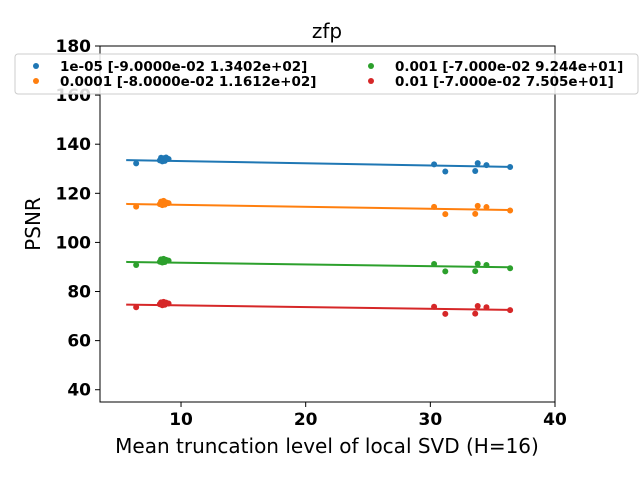 The width and height of the screenshot is (640, 480). What do you see at coordinates (74, 47) in the screenshot?
I see `y-tick-label: 180` at bounding box center [74, 47].